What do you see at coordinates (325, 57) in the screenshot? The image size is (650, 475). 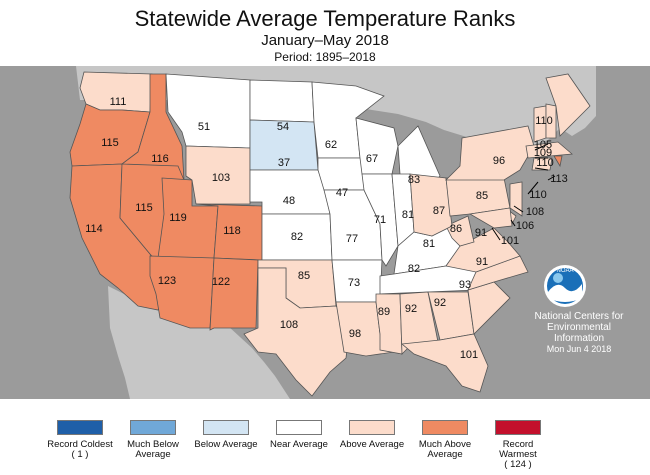 I see `map-period: Period: 1895–2018` at bounding box center [325, 57].